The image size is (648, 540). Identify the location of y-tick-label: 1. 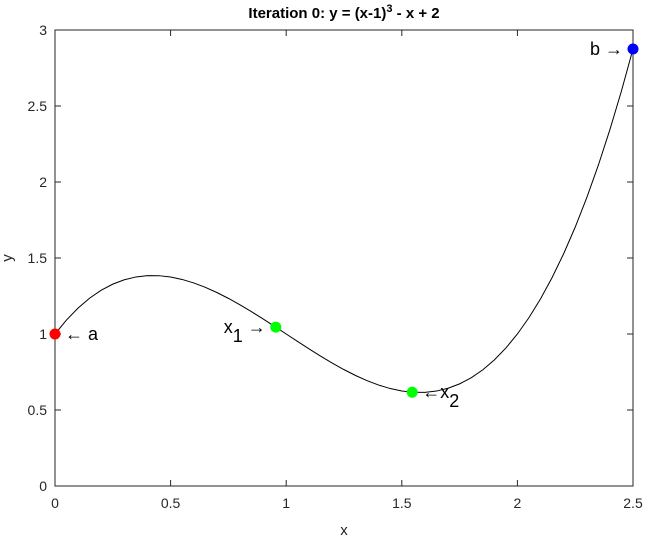
(43, 334).